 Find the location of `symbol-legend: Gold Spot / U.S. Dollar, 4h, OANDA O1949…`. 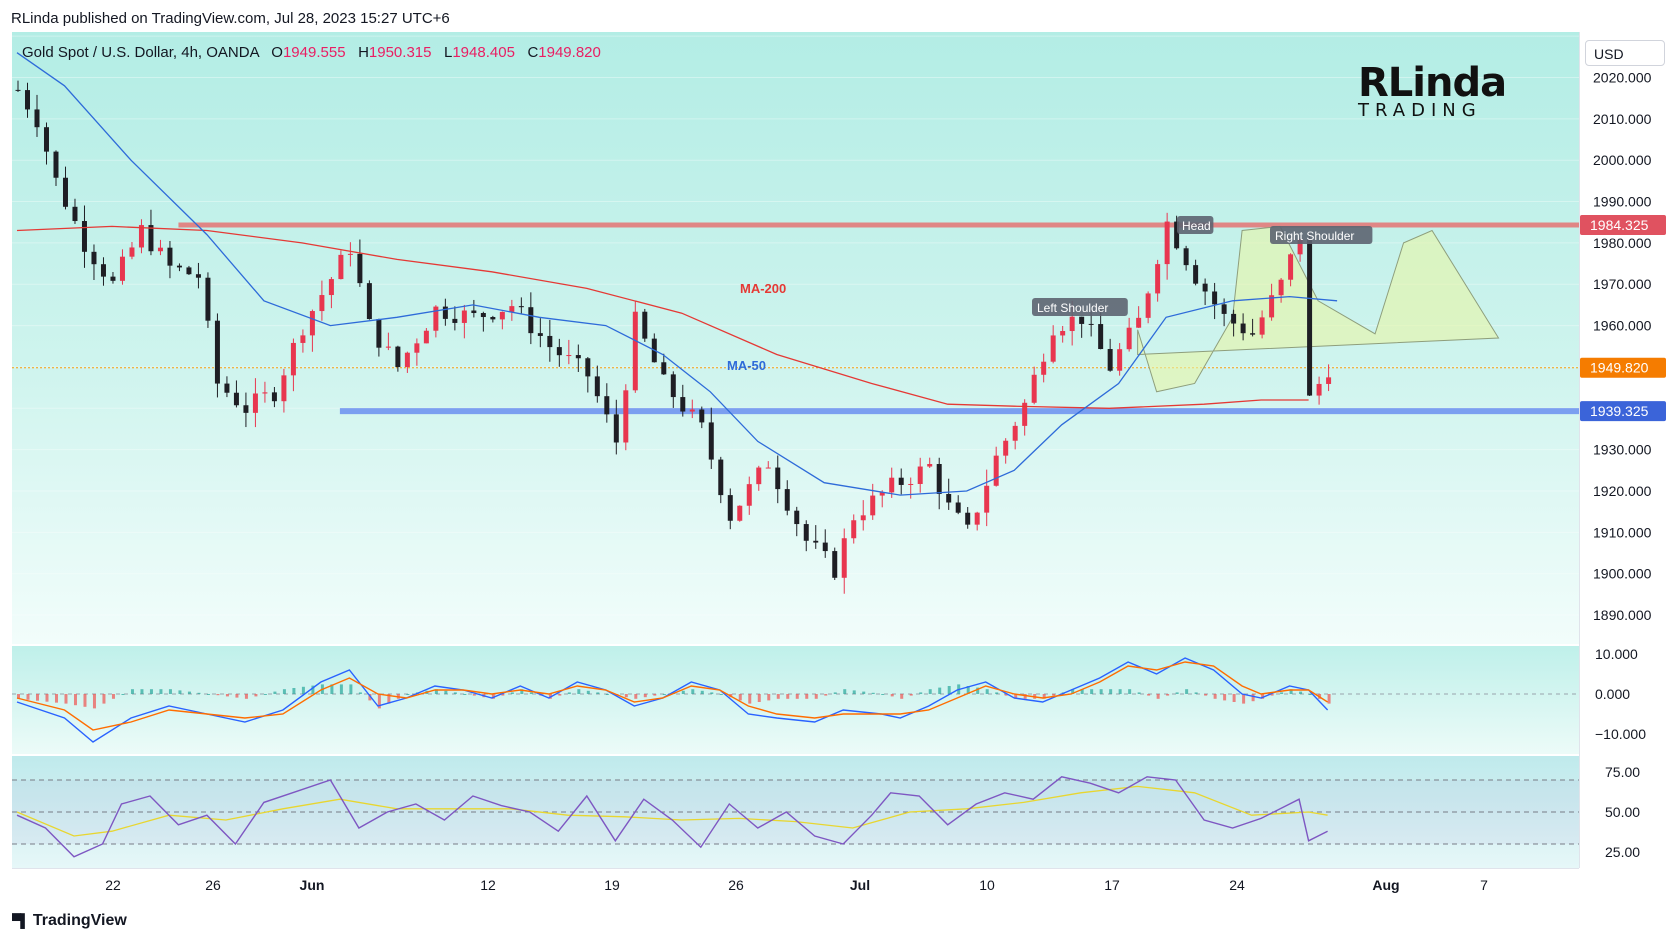

symbol-legend: Gold Spot / U.S. Dollar, 4h, OANDA O1949… is located at coordinates (311, 52).